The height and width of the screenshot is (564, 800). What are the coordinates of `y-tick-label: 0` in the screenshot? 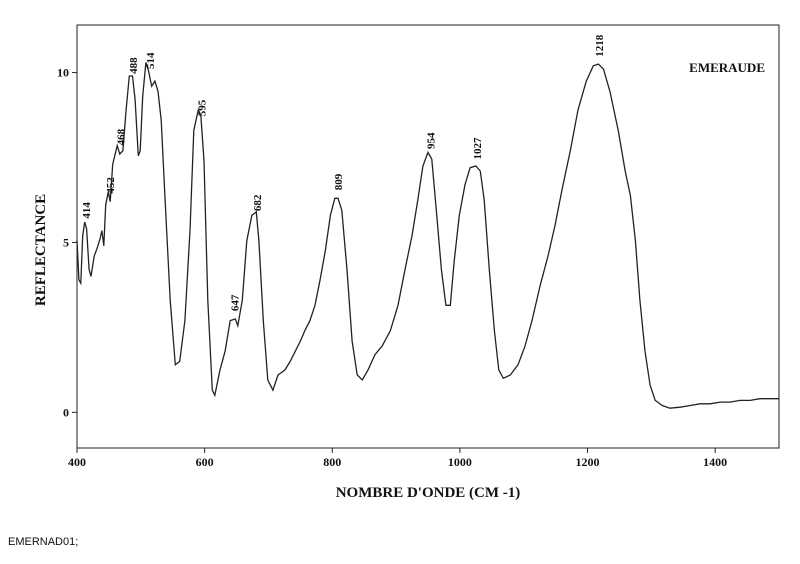 It's located at (66, 412).